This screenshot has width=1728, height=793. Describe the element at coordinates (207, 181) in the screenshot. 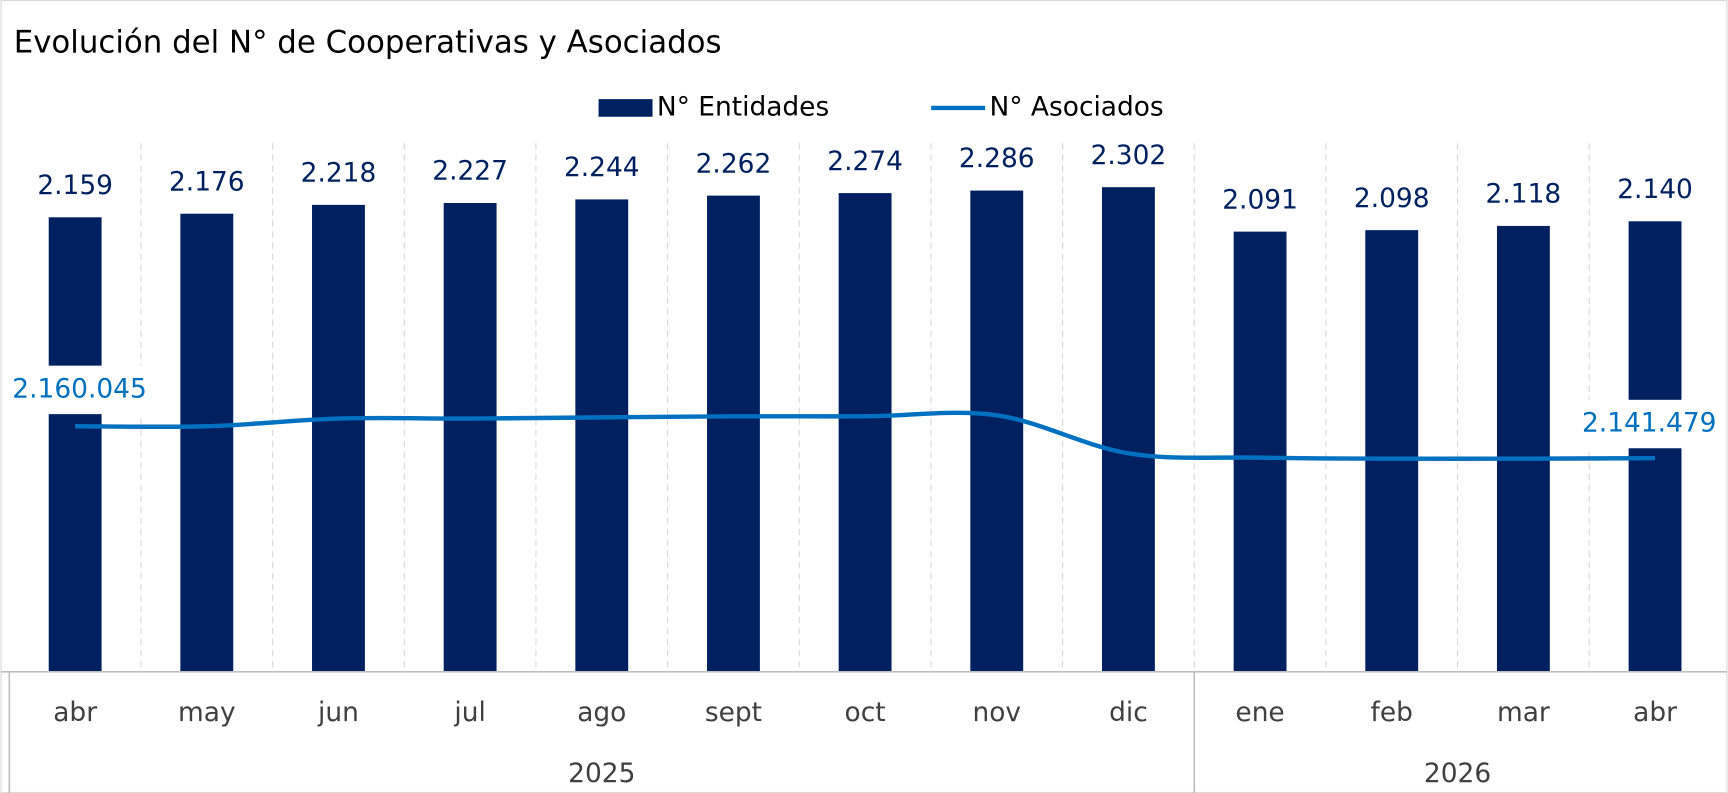

I see `bar-value-label: 2.176` at that location.